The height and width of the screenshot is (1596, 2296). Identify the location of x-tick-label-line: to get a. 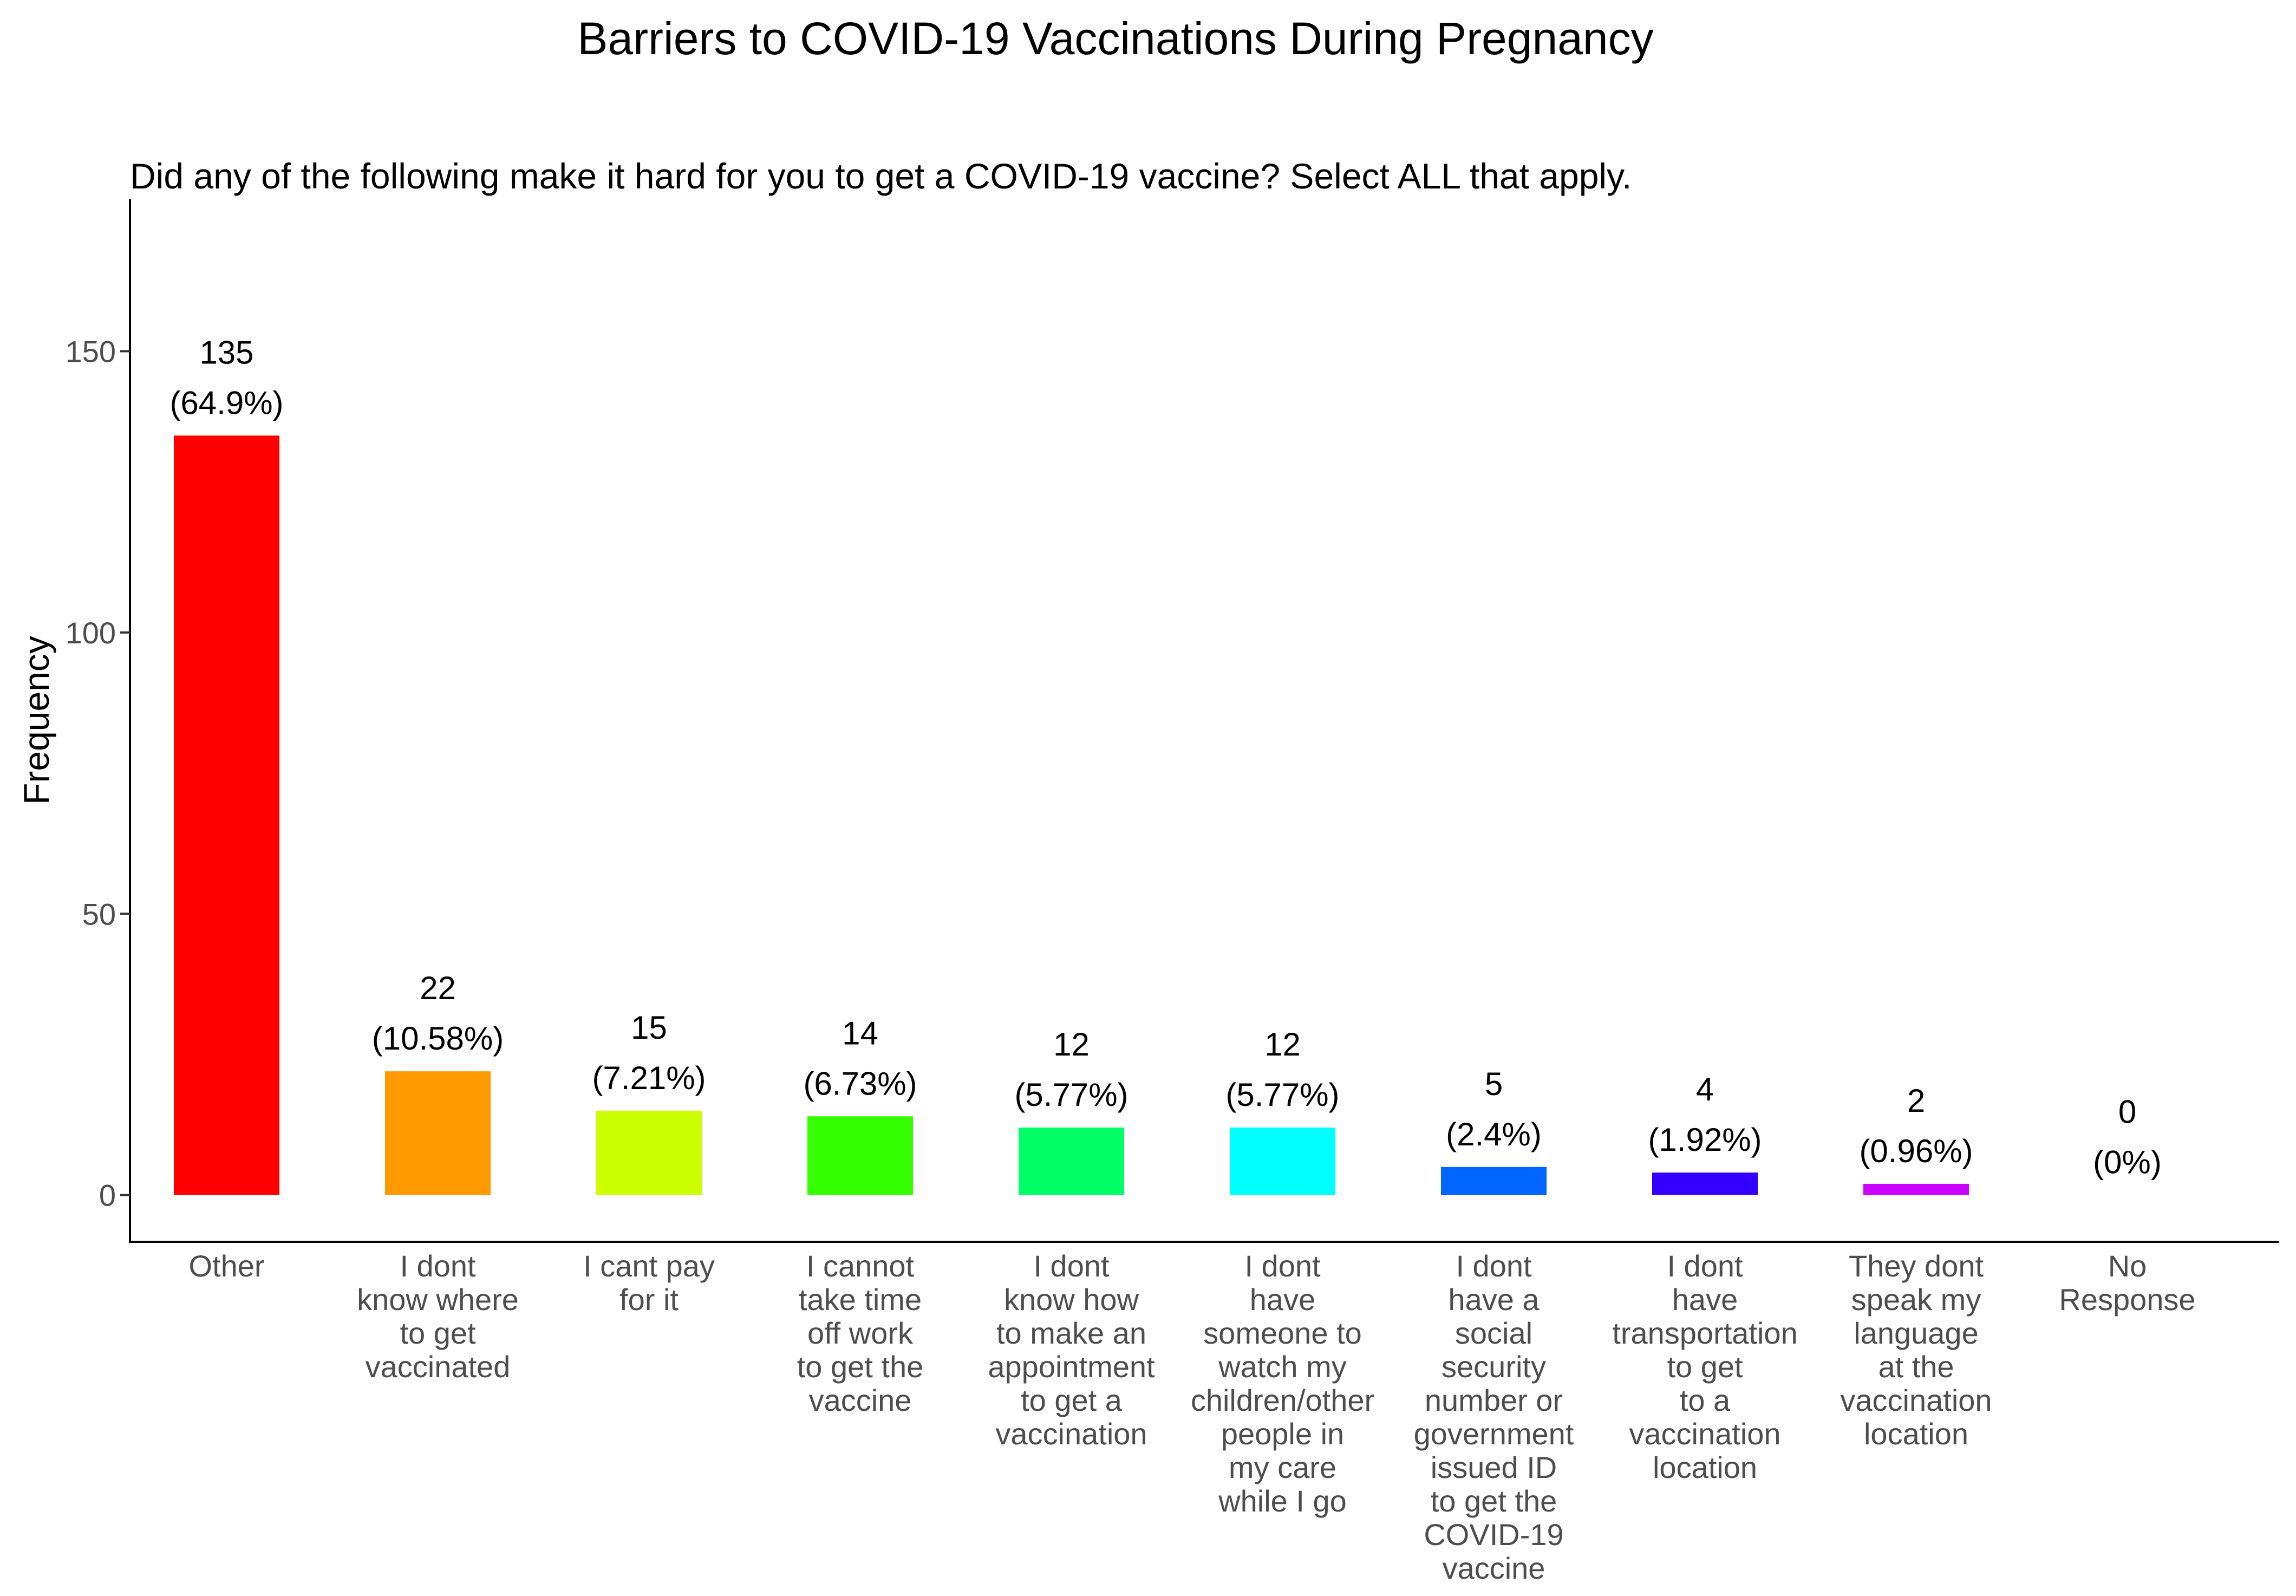
(1072, 1400).